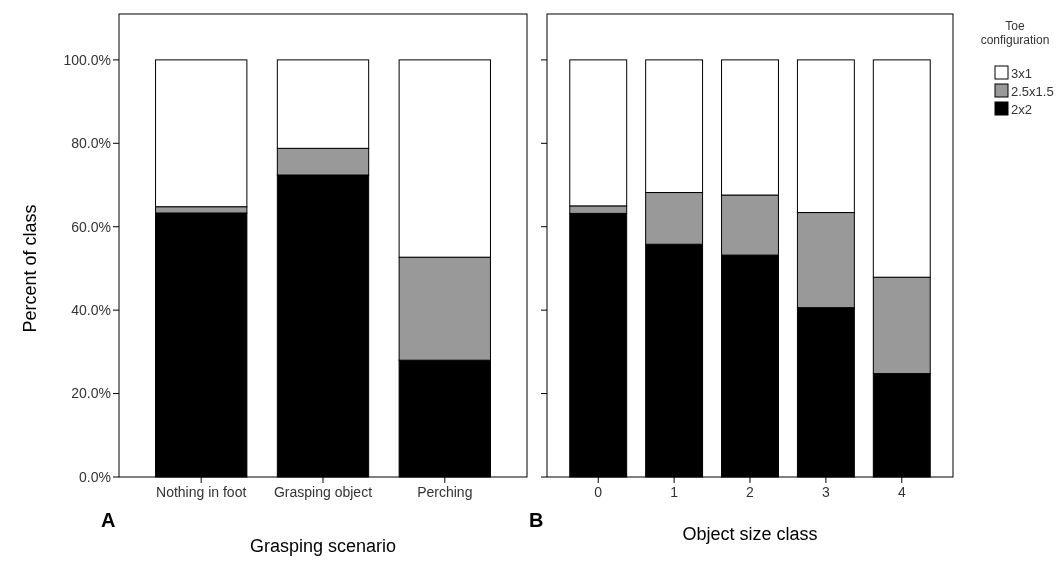  What do you see at coordinates (108, 520) in the screenshot?
I see `text: A` at bounding box center [108, 520].